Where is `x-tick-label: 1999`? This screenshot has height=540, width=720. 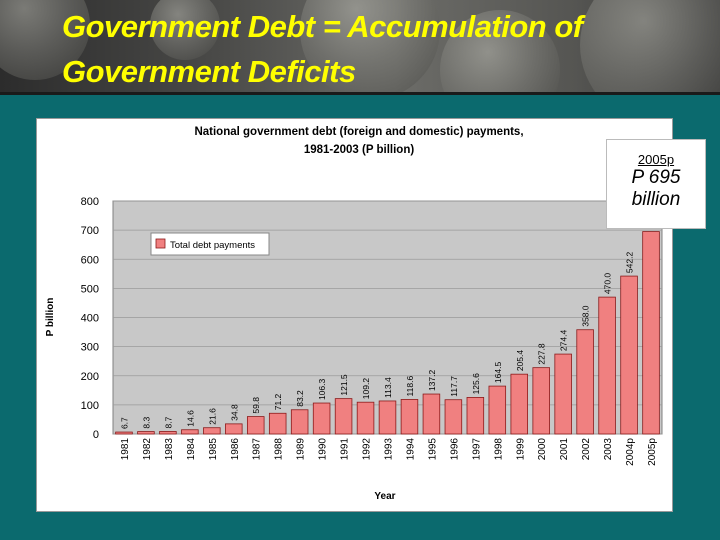
x-tick-label: 1999 is located at coordinates (520, 449).